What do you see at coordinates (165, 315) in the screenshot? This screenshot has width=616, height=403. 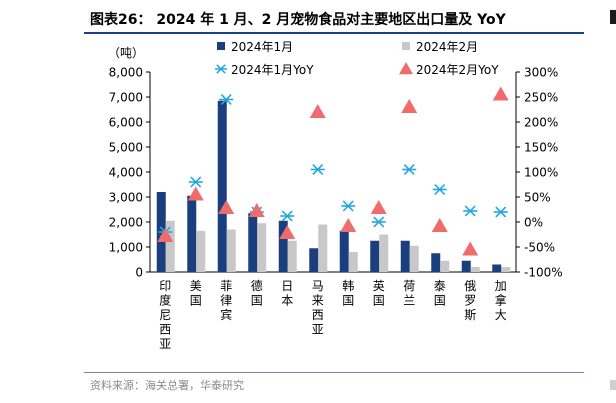 I see `category-label: 印度尼西亚` at bounding box center [165, 315].